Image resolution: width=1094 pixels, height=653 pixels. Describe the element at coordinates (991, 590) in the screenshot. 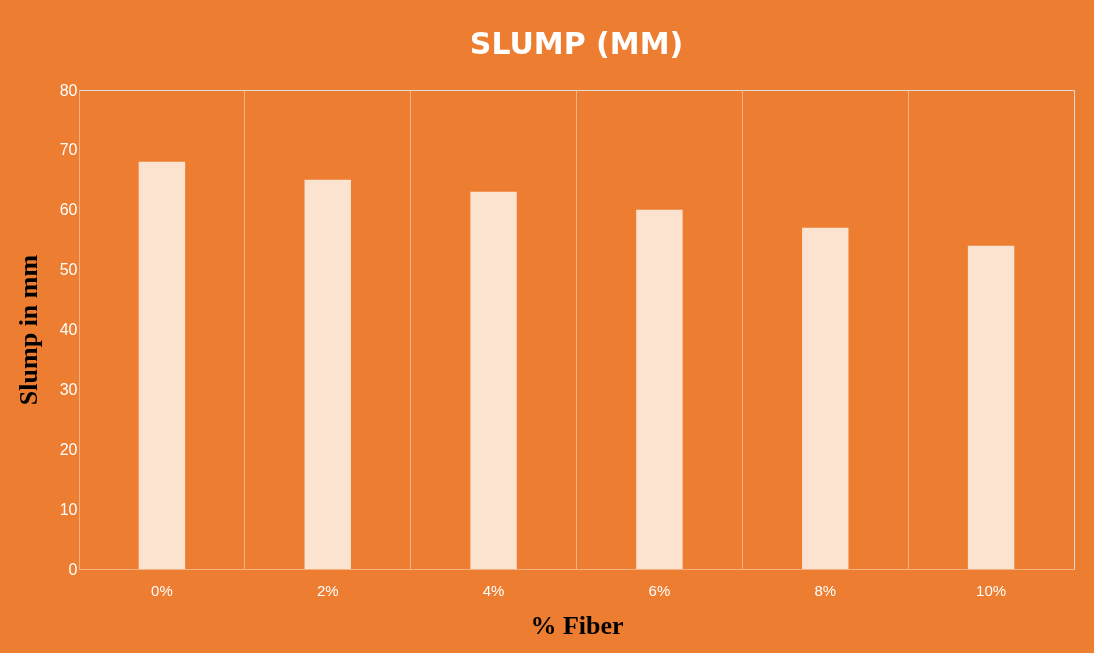

I see `x-tick-label: 10%` at that location.